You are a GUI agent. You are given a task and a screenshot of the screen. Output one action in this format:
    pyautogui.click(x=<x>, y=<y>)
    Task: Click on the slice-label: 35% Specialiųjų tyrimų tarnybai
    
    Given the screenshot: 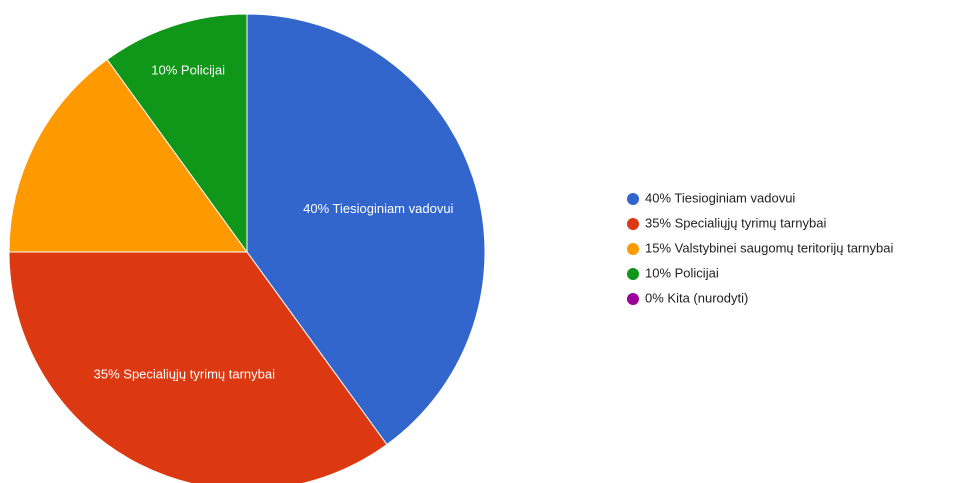 What is the action you would take?
    pyautogui.click(x=184, y=373)
    